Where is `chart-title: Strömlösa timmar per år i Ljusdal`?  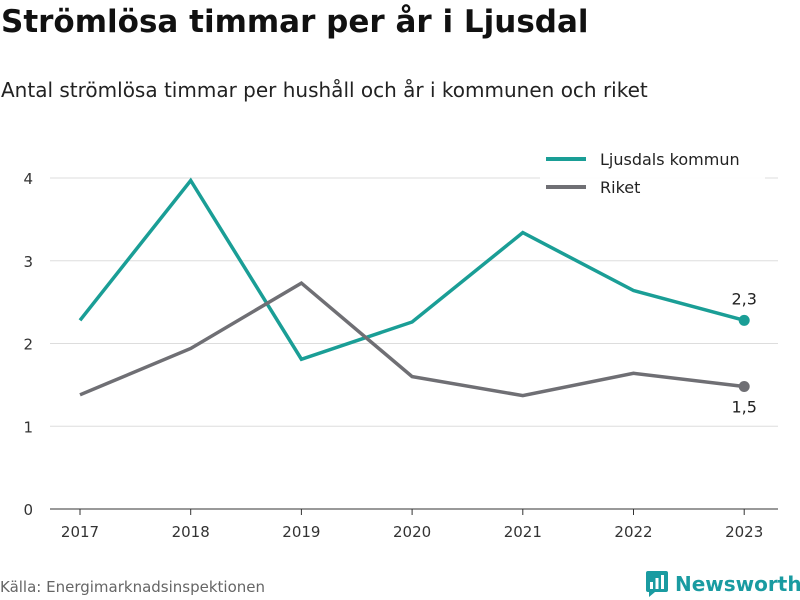
chart-title: Strömlösa timmar per år i Ljusdal is located at coordinates (295, 22).